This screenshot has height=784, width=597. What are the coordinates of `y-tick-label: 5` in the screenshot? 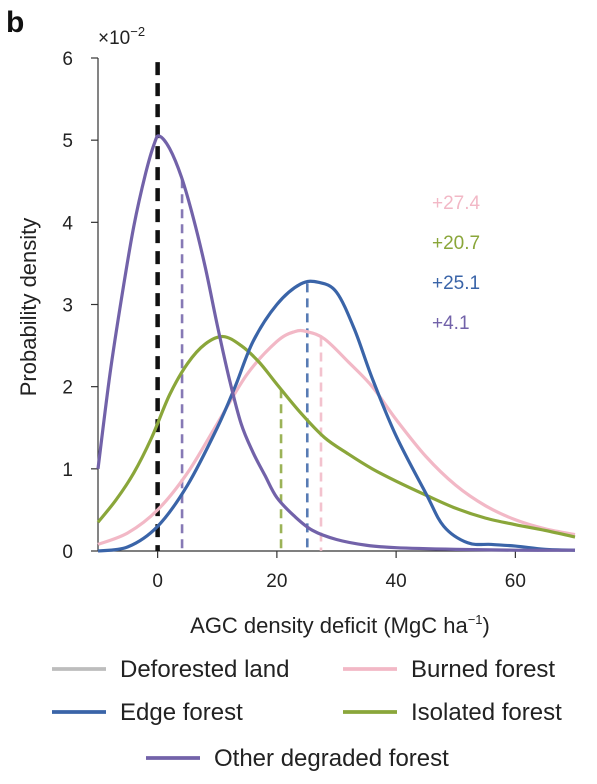 It's located at (67, 141).